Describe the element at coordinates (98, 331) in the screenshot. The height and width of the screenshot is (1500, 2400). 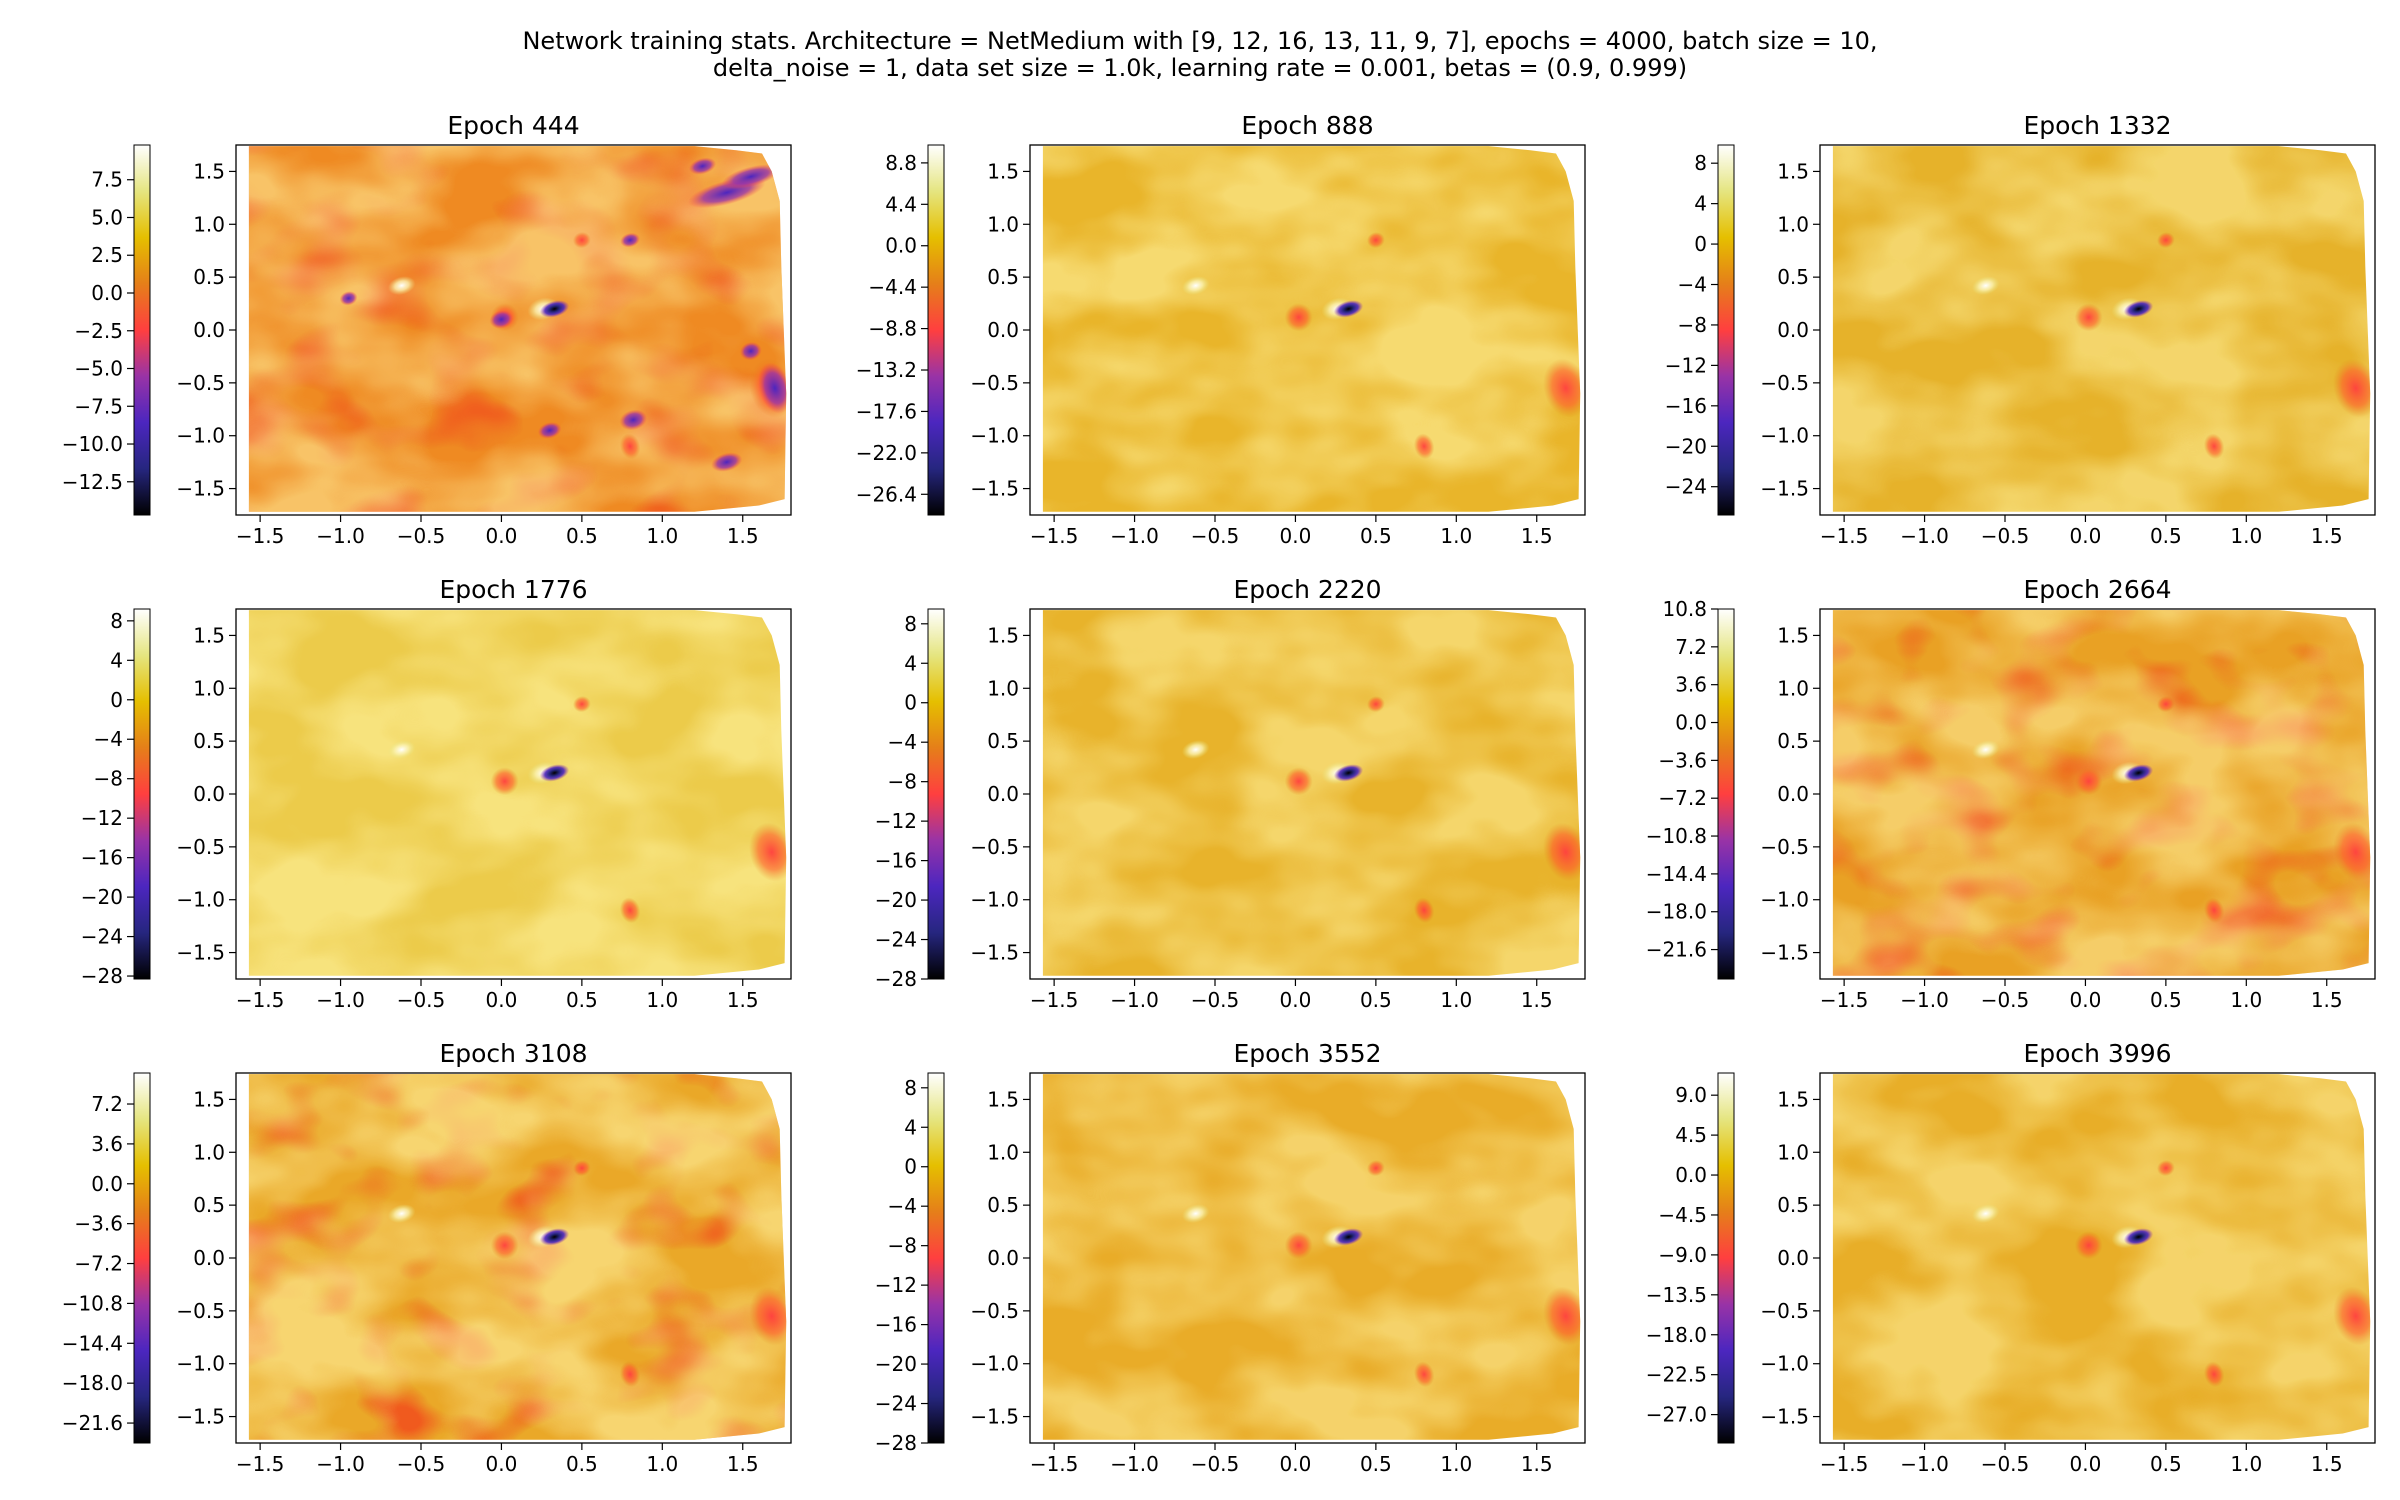
I see `colorbar-tick-label: −2.5` at that location.